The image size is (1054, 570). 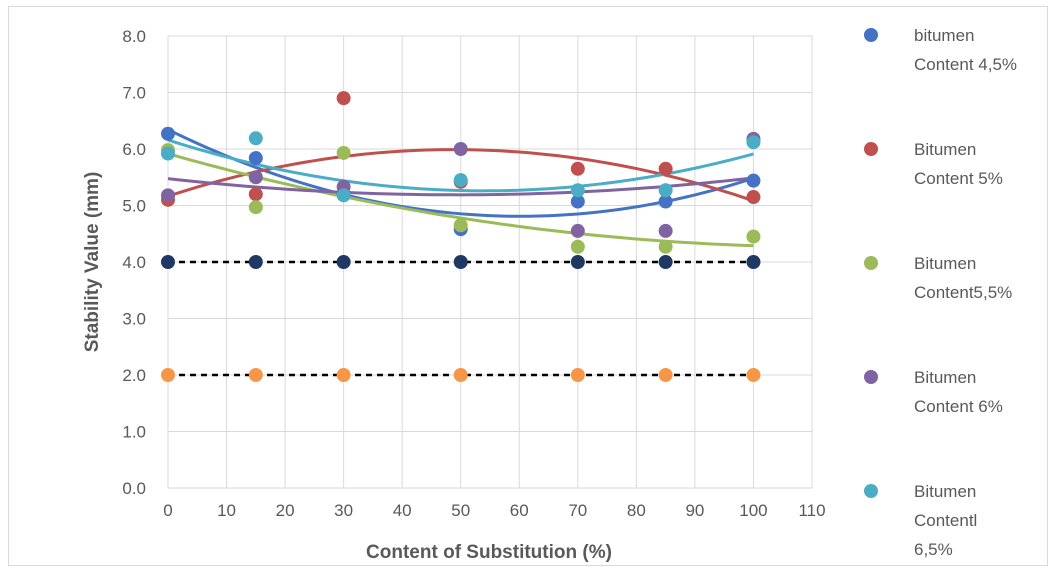 I want to click on x-axis-ticks: 0 10 20 30 40 50 60 70 80 90 100 110, so click(x=494, y=510).